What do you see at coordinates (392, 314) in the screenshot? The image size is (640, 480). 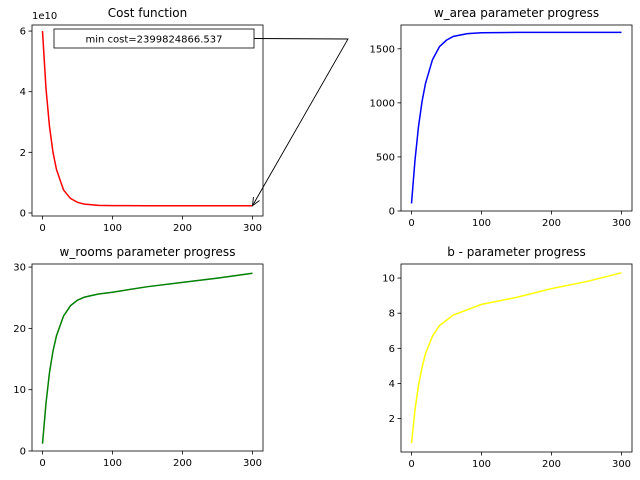 I see `y-tick-label: 8` at bounding box center [392, 314].